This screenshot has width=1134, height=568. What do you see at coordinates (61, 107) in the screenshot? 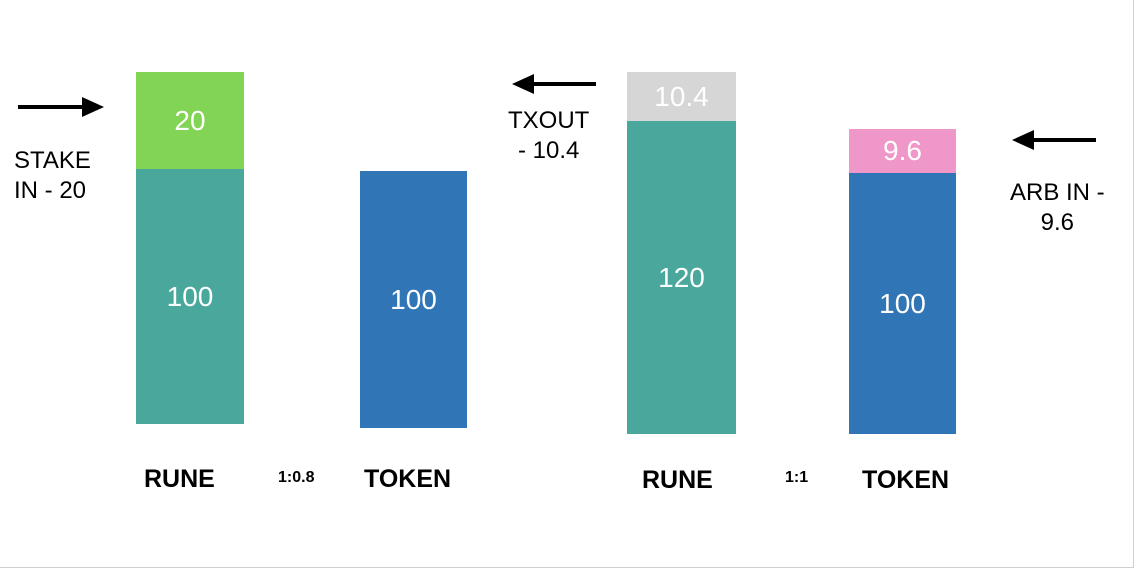
I see `arrow-right-icon` at bounding box center [61, 107].